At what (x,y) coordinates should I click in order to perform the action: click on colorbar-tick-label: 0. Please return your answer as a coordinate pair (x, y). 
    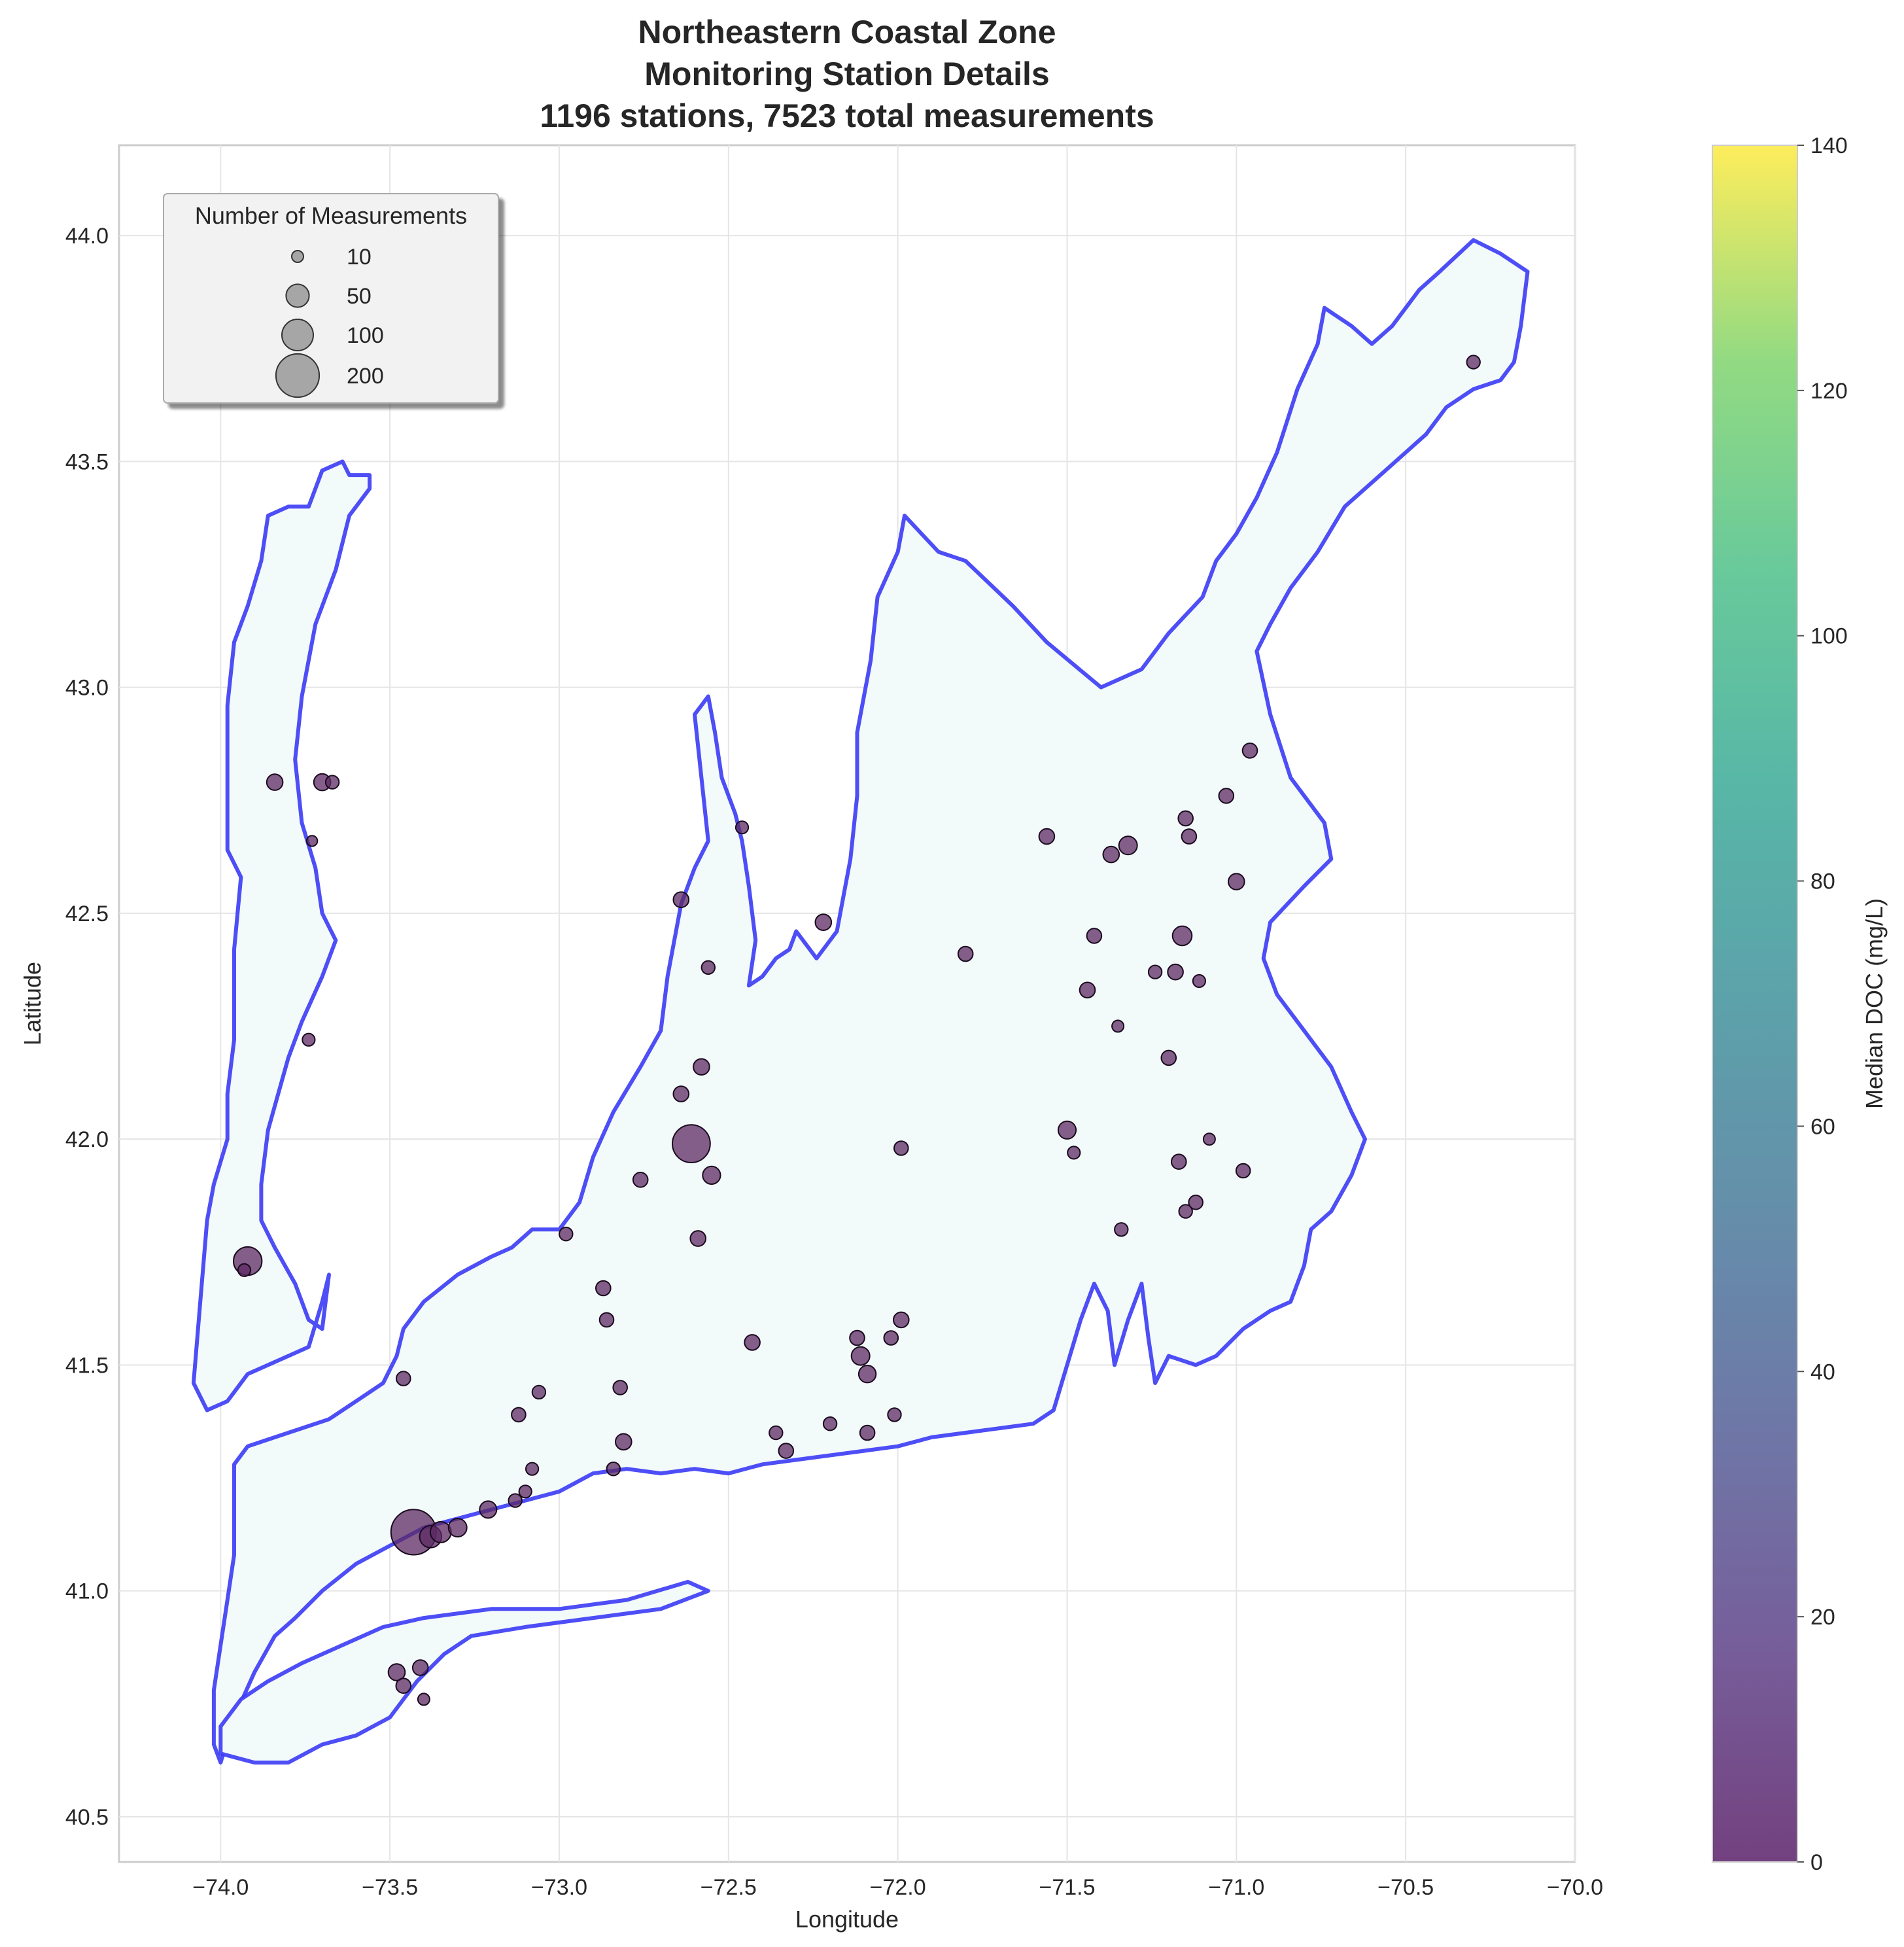
    Looking at the image, I should click on (1816, 1862).